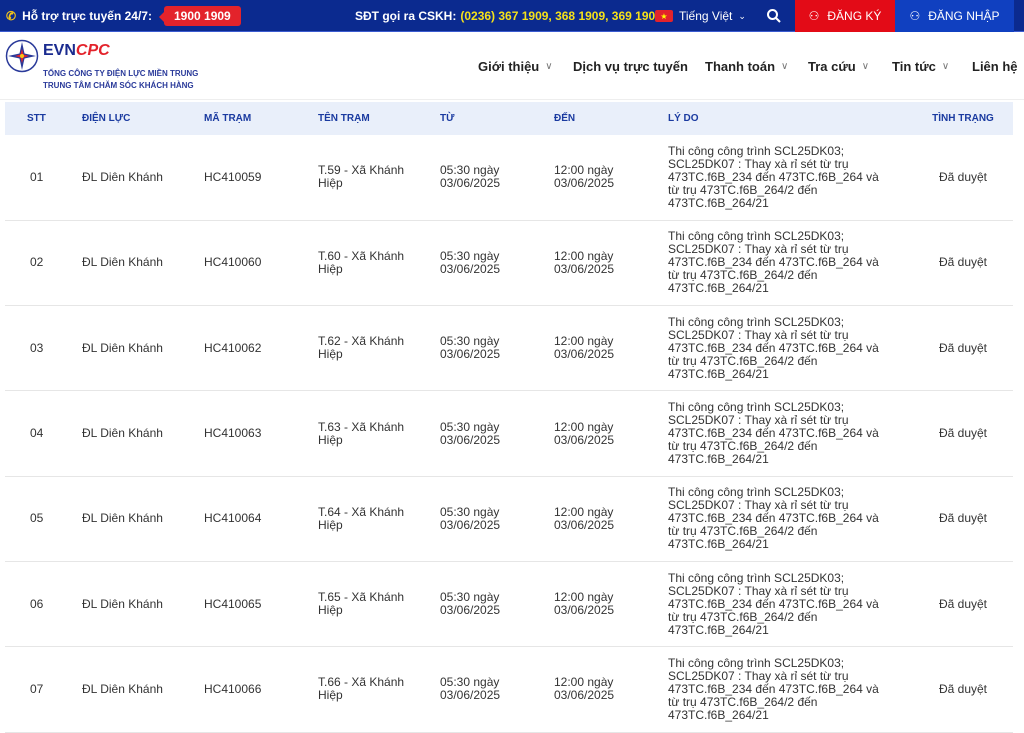 This screenshot has height=733, width=1024. What do you see at coordinates (664, 16) in the screenshot?
I see `vietnam-flag-icon: ★` at bounding box center [664, 16].